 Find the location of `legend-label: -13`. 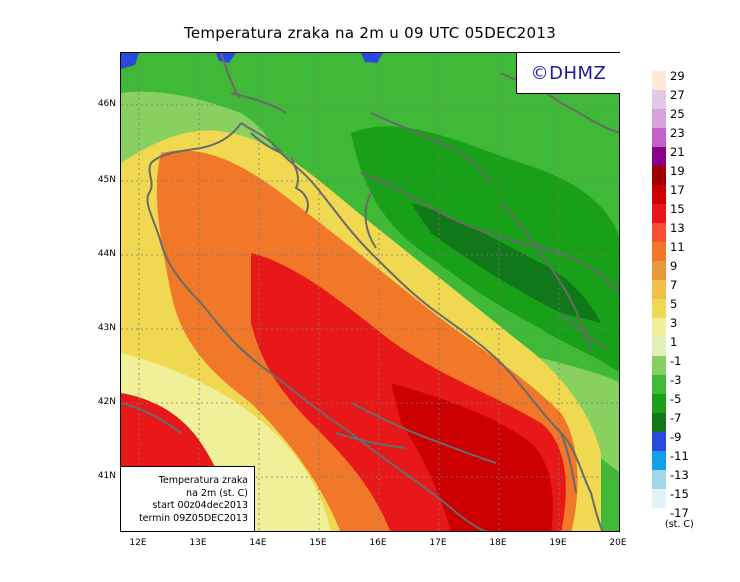

legend-label: -13 is located at coordinates (679, 475).